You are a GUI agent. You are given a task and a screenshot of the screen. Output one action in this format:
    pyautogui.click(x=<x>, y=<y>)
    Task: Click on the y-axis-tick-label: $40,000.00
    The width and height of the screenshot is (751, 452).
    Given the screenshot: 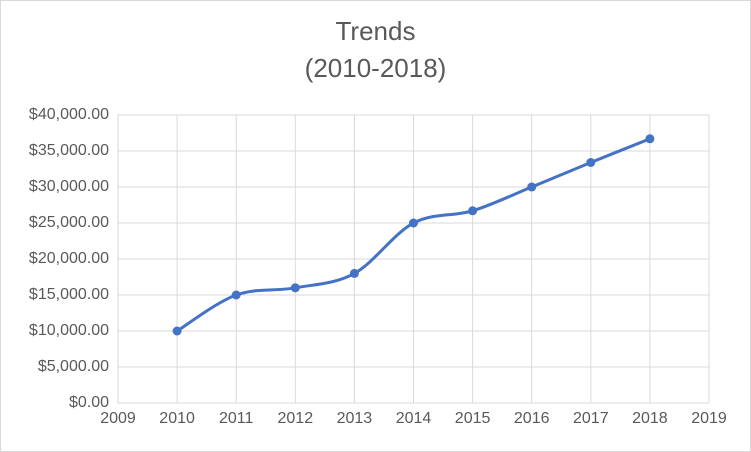 What is the action you would take?
    pyautogui.click(x=68, y=114)
    